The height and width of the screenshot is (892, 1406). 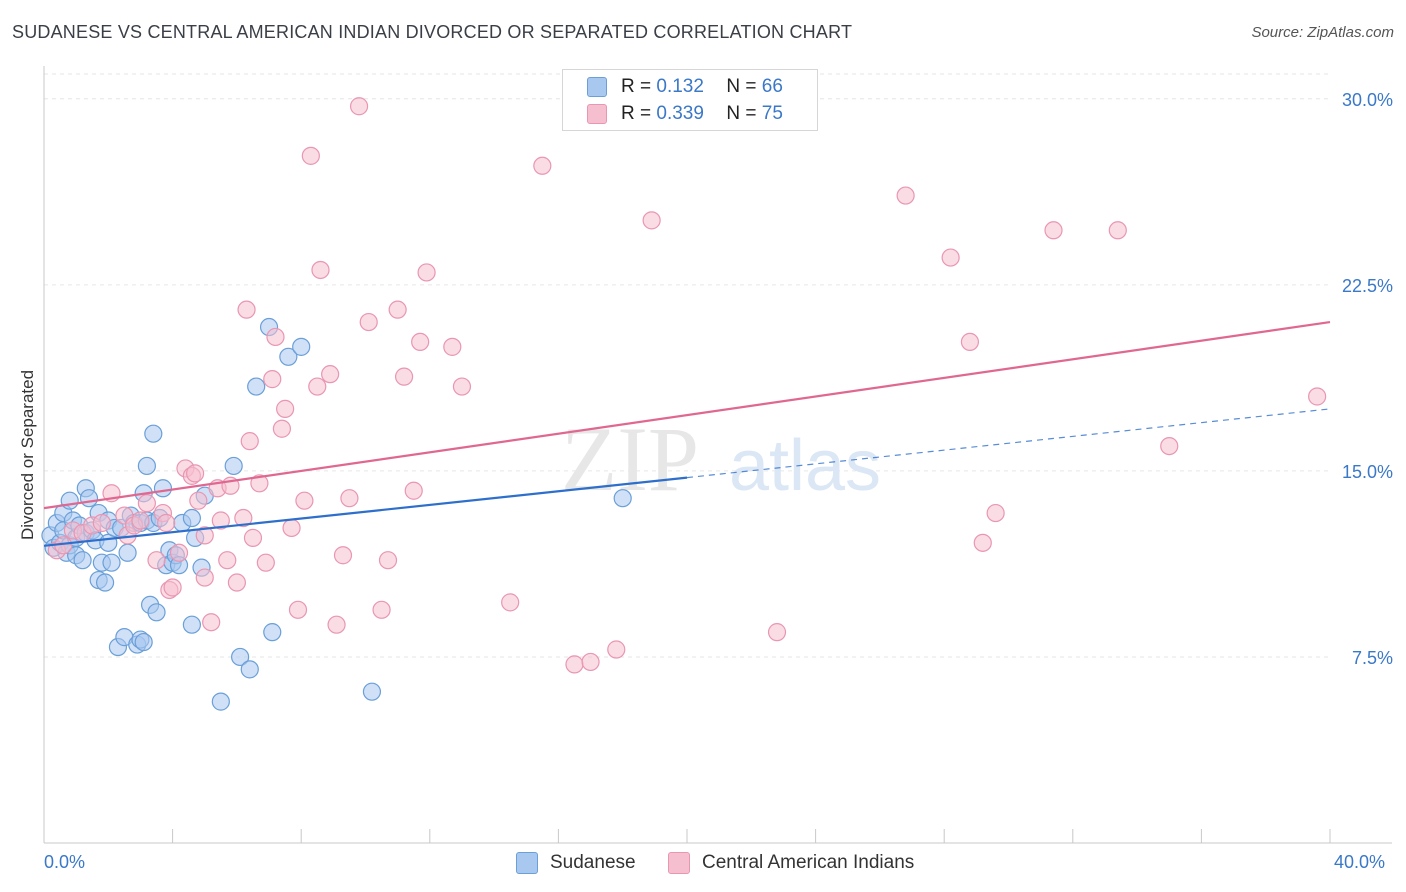 I want to click on series-legend: Sudanese Central American Indians, so click(x=703, y=864).